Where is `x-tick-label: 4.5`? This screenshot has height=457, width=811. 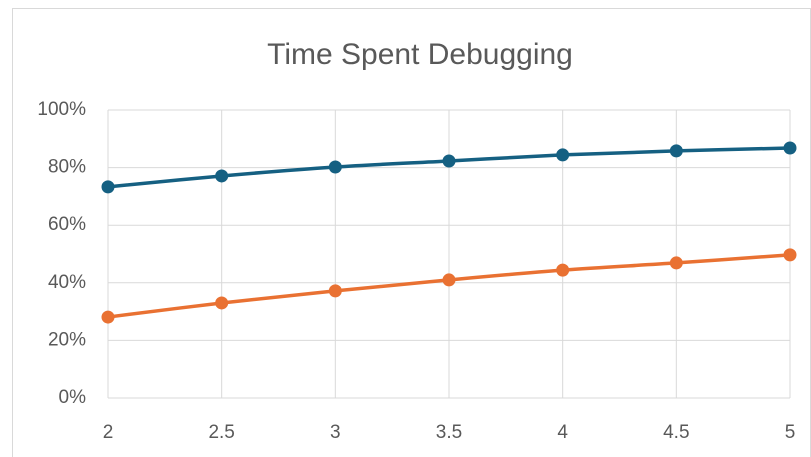
x-tick-label: 4.5 is located at coordinates (676, 432).